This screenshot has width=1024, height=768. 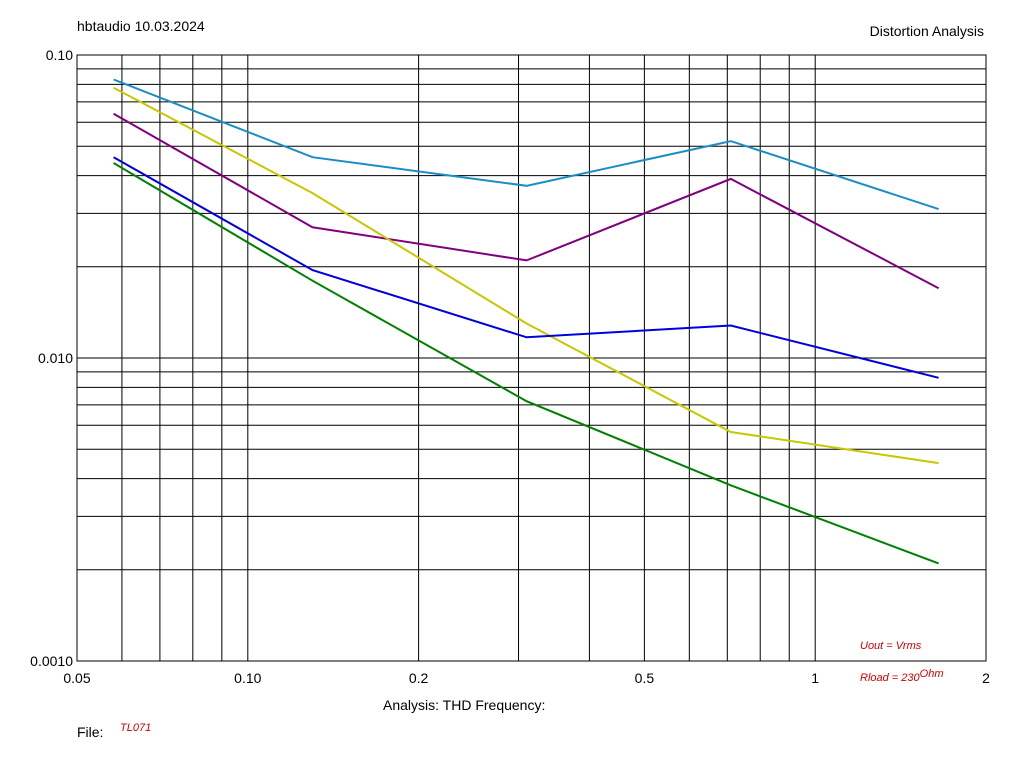 I want to click on rload-annotation: Rload = 230Ohm, so click(x=901, y=676).